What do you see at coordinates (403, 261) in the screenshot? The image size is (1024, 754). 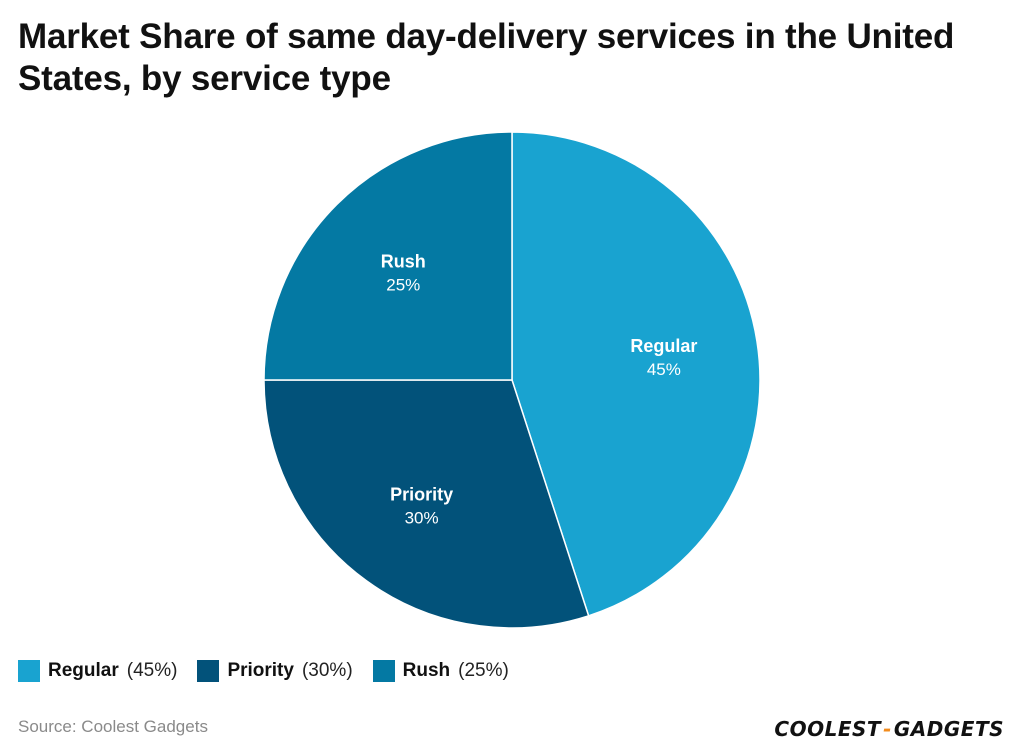 I see `slice-label-name-rush: Rush` at bounding box center [403, 261].